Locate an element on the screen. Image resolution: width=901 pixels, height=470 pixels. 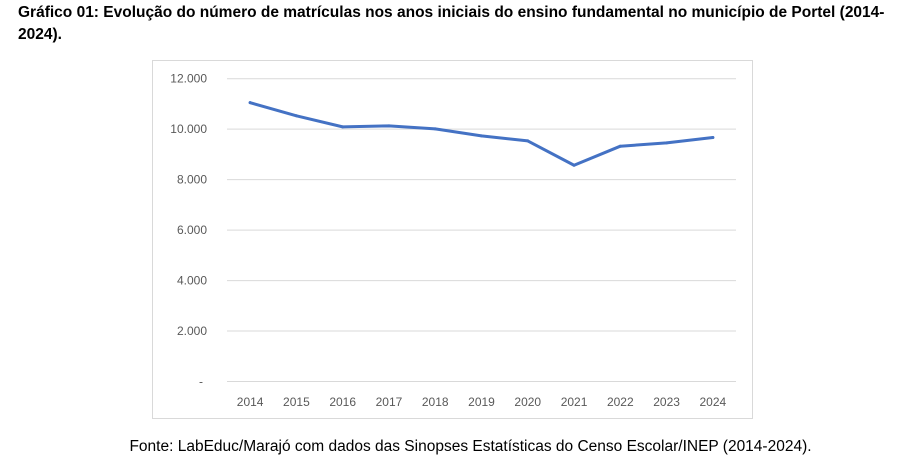
y-tick-label: 8.000 is located at coordinates (192, 180).